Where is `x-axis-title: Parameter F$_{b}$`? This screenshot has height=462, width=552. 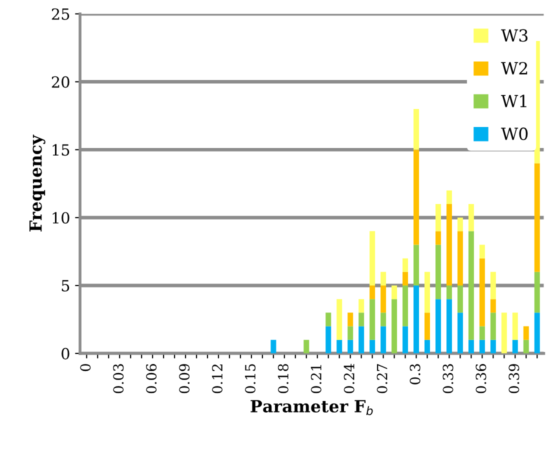 x-axis-title: Parameter F$_{b}$ is located at coordinates (311, 408).